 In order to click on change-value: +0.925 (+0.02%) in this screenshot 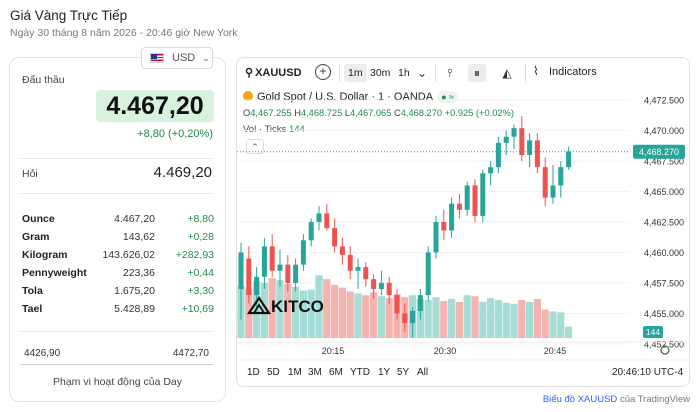, I will do `click(479, 113)`.